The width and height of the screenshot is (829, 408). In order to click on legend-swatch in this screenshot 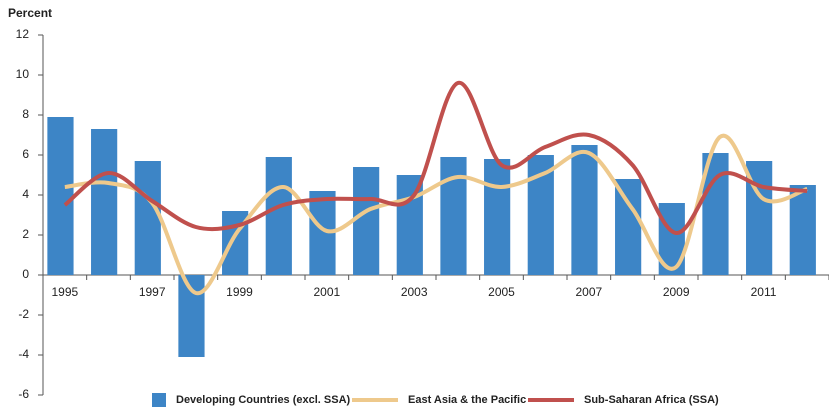, I will do `click(159, 400)`.